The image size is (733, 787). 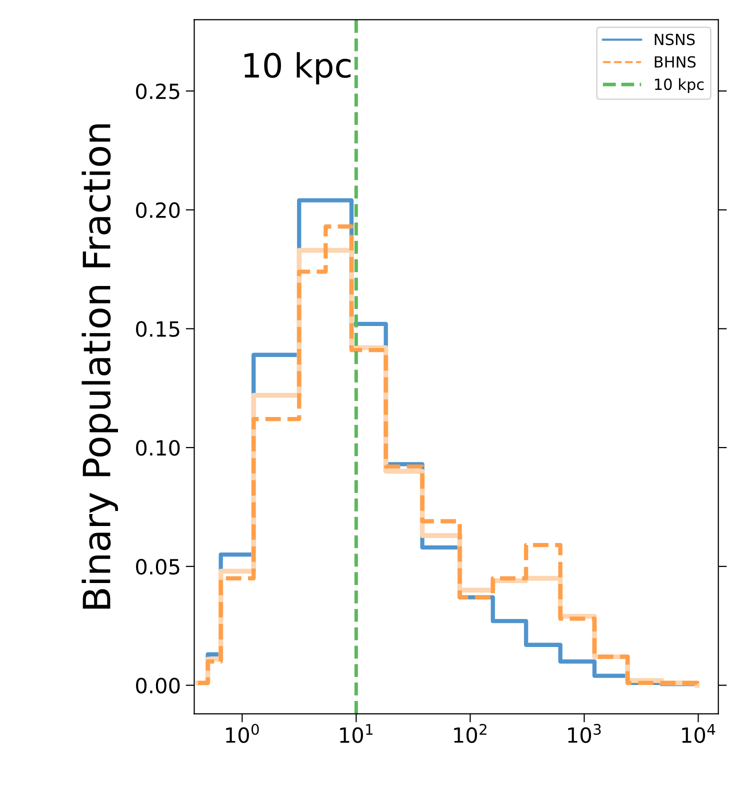 I want to click on x-tick-label: 10$^{3}$, so click(x=584, y=733).